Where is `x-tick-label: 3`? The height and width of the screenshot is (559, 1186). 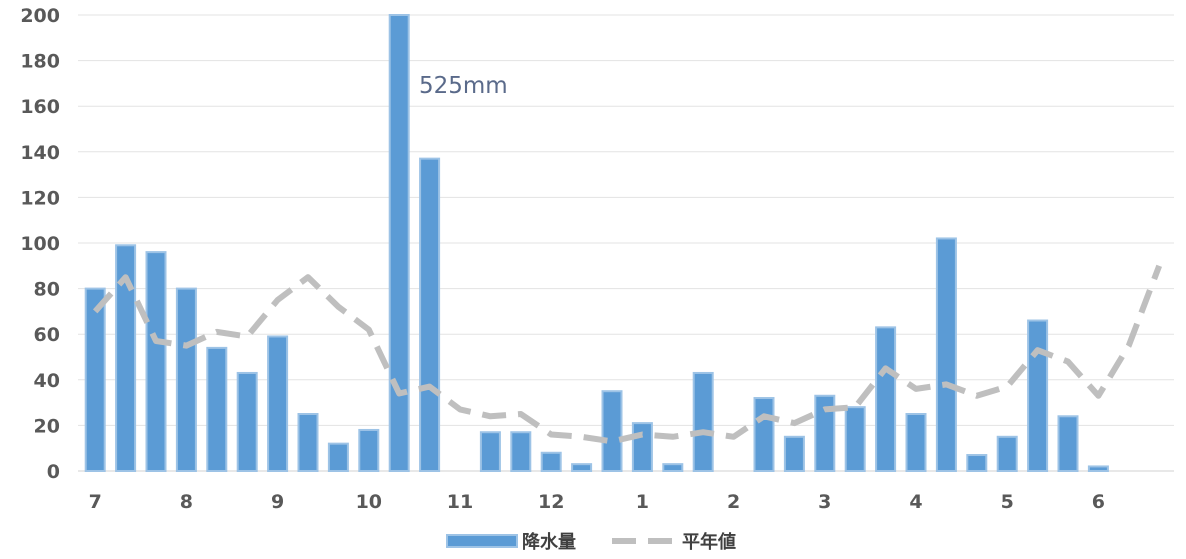
x-tick-label: 3 is located at coordinates (824, 502).